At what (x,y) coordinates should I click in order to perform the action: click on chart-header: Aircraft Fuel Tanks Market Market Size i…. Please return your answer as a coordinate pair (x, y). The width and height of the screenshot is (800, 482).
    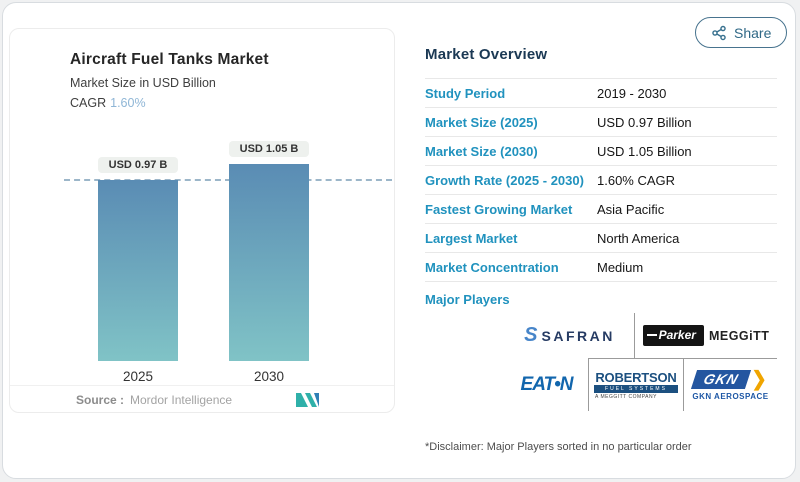
    Looking at the image, I should click on (169, 80).